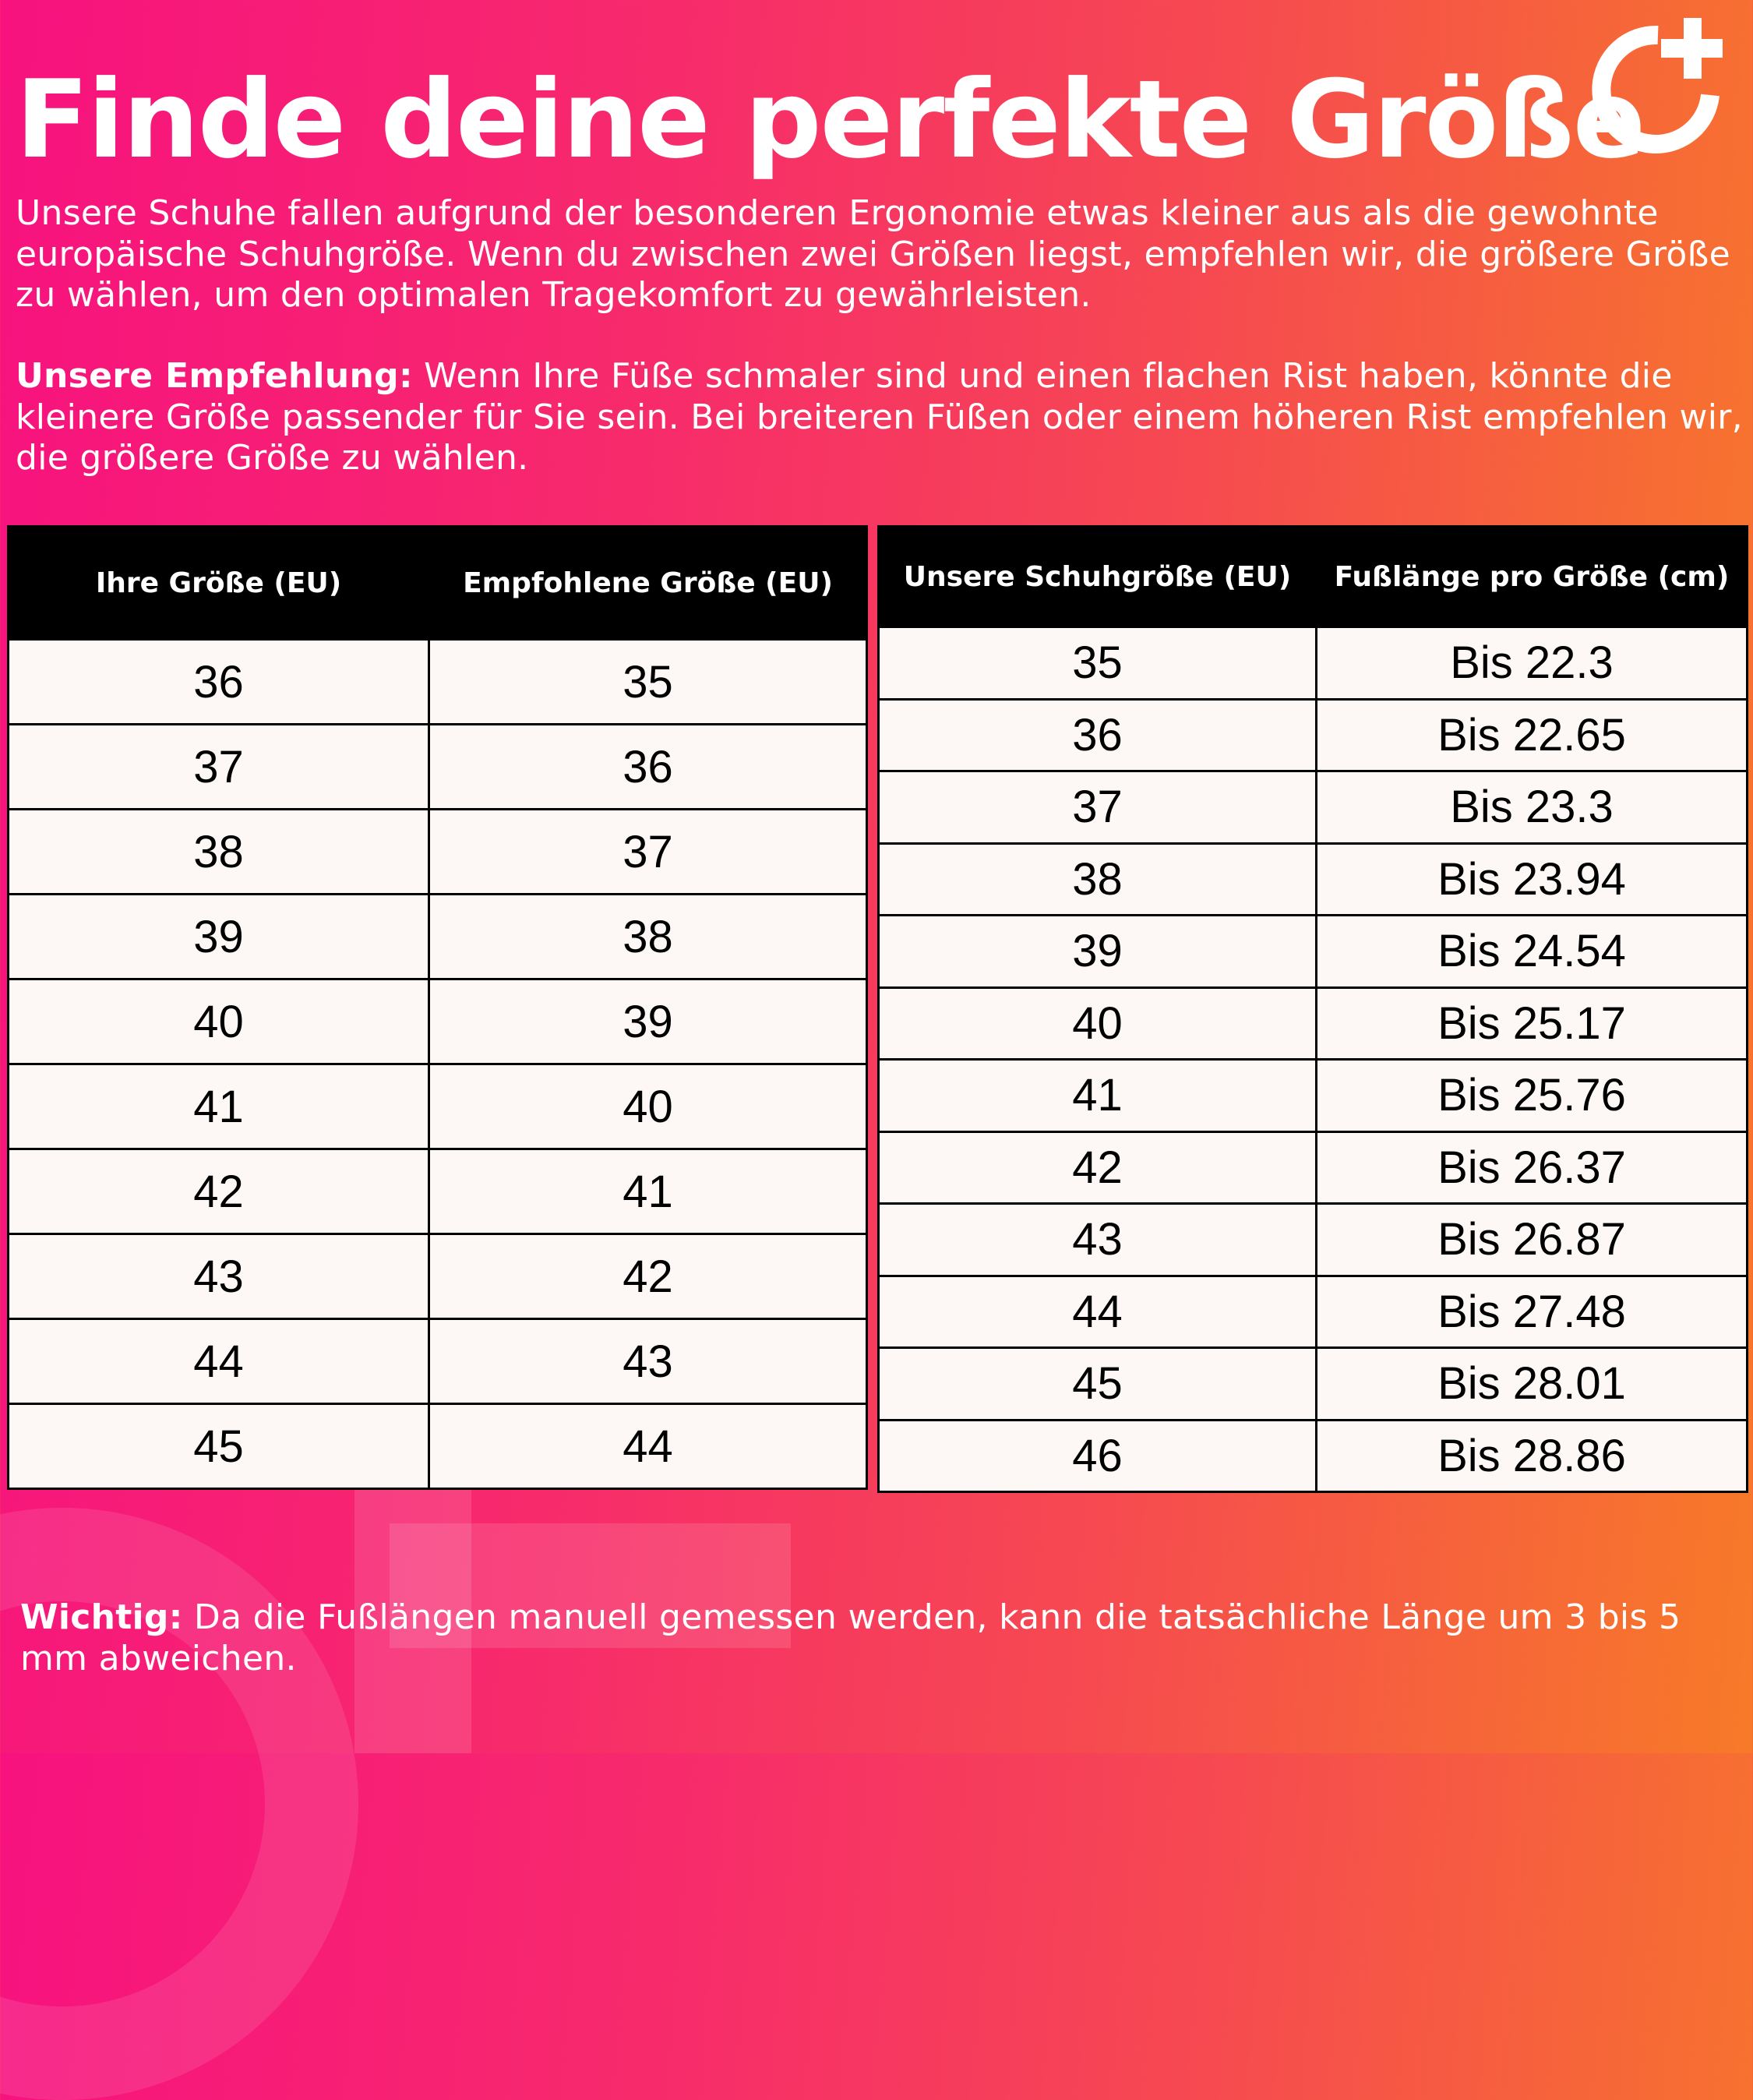 The width and height of the screenshot is (1753, 2100). I want to click on header-our-size: Unsere Schuhgröße (EU), so click(1097, 576).